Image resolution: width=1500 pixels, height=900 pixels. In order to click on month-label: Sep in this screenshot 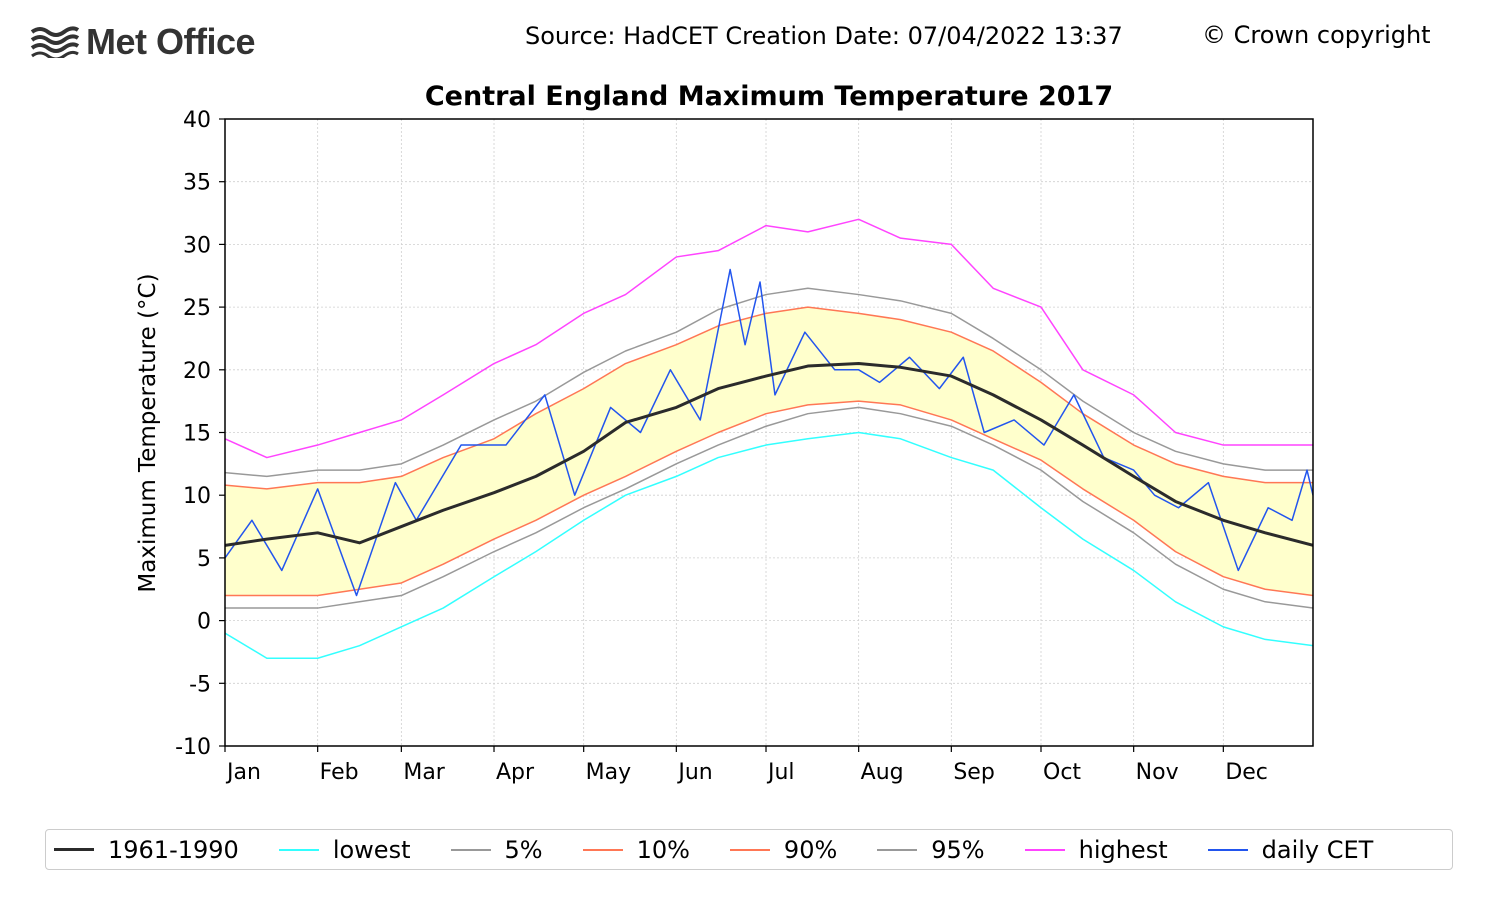, I will do `click(973, 772)`.